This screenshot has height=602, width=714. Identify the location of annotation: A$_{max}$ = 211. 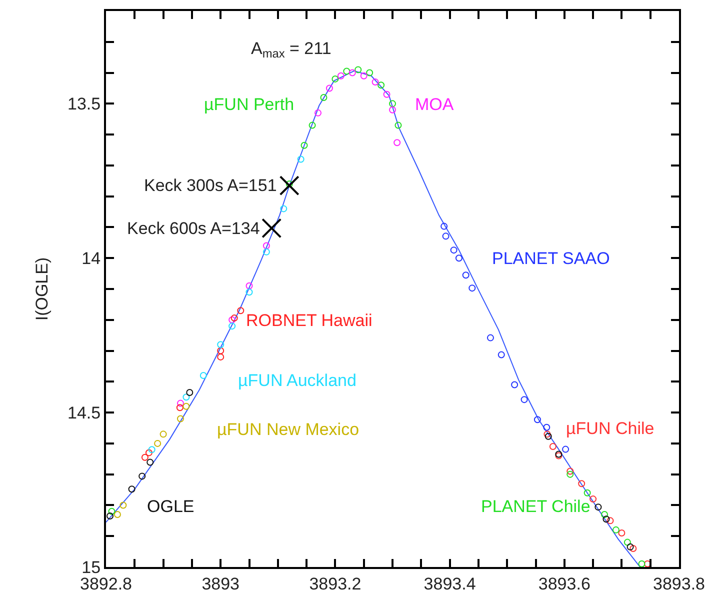
(291, 50).